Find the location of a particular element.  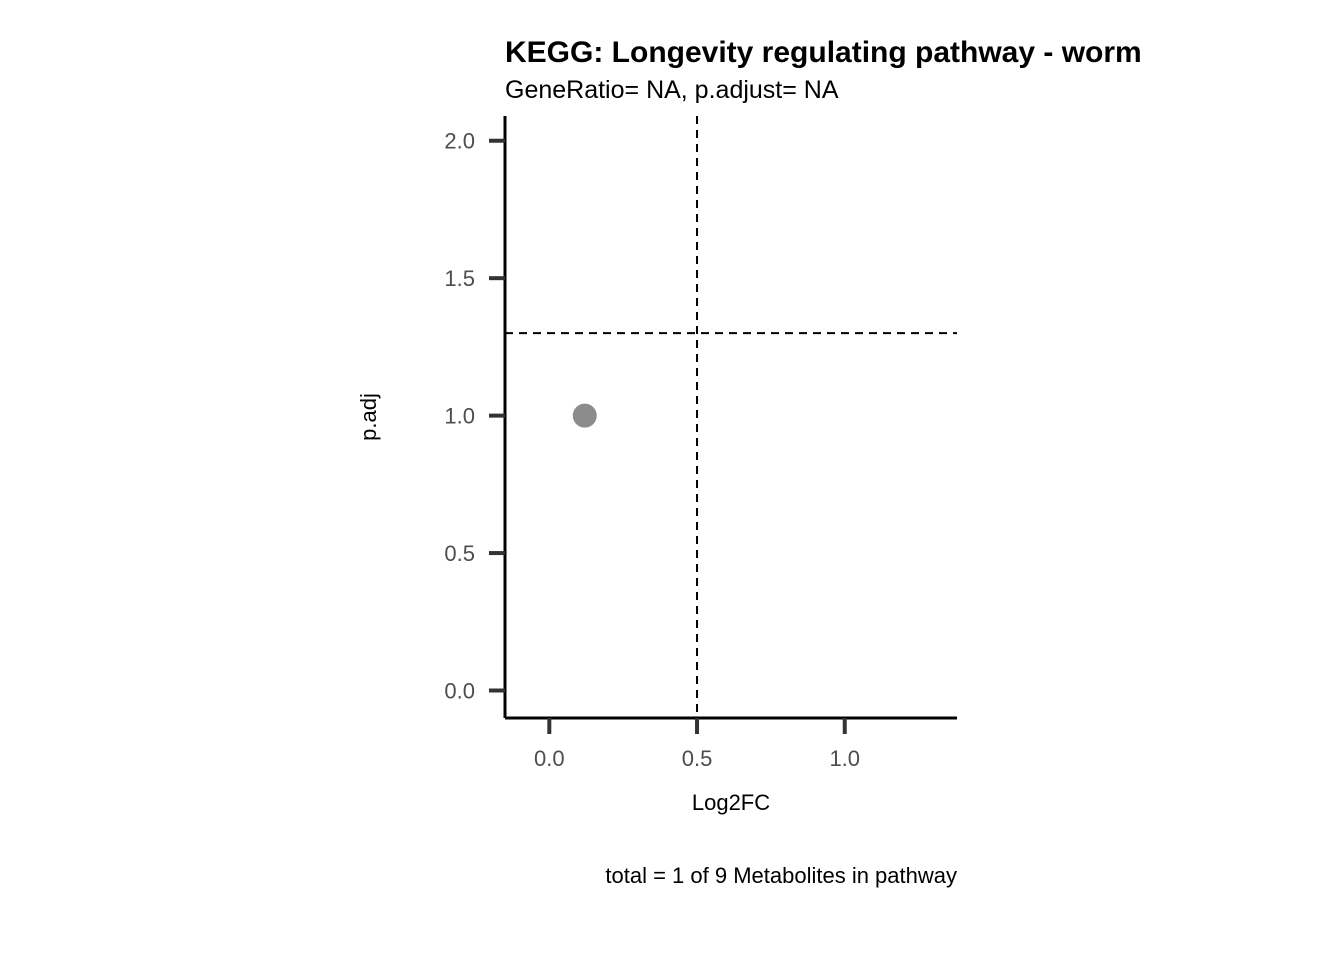

x-tick-label: 1.0 is located at coordinates (844, 758).